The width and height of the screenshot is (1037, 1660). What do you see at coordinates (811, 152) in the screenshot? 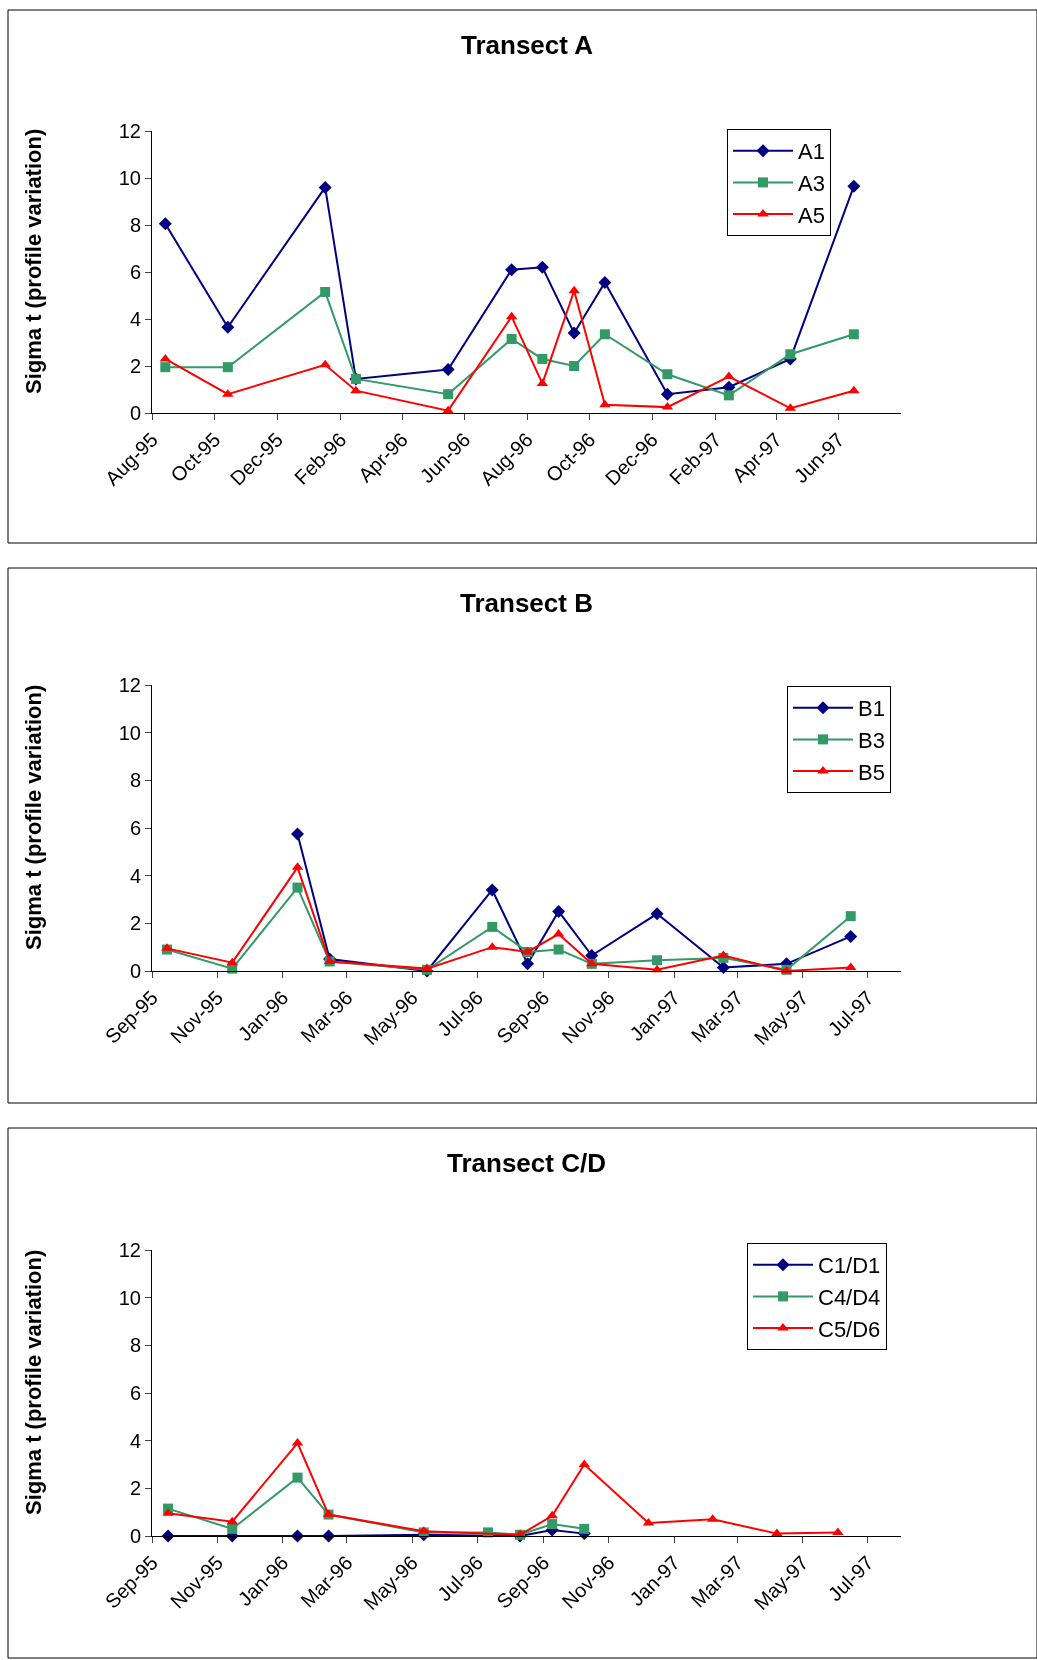
I see `legend-label: A1` at bounding box center [811, 152].